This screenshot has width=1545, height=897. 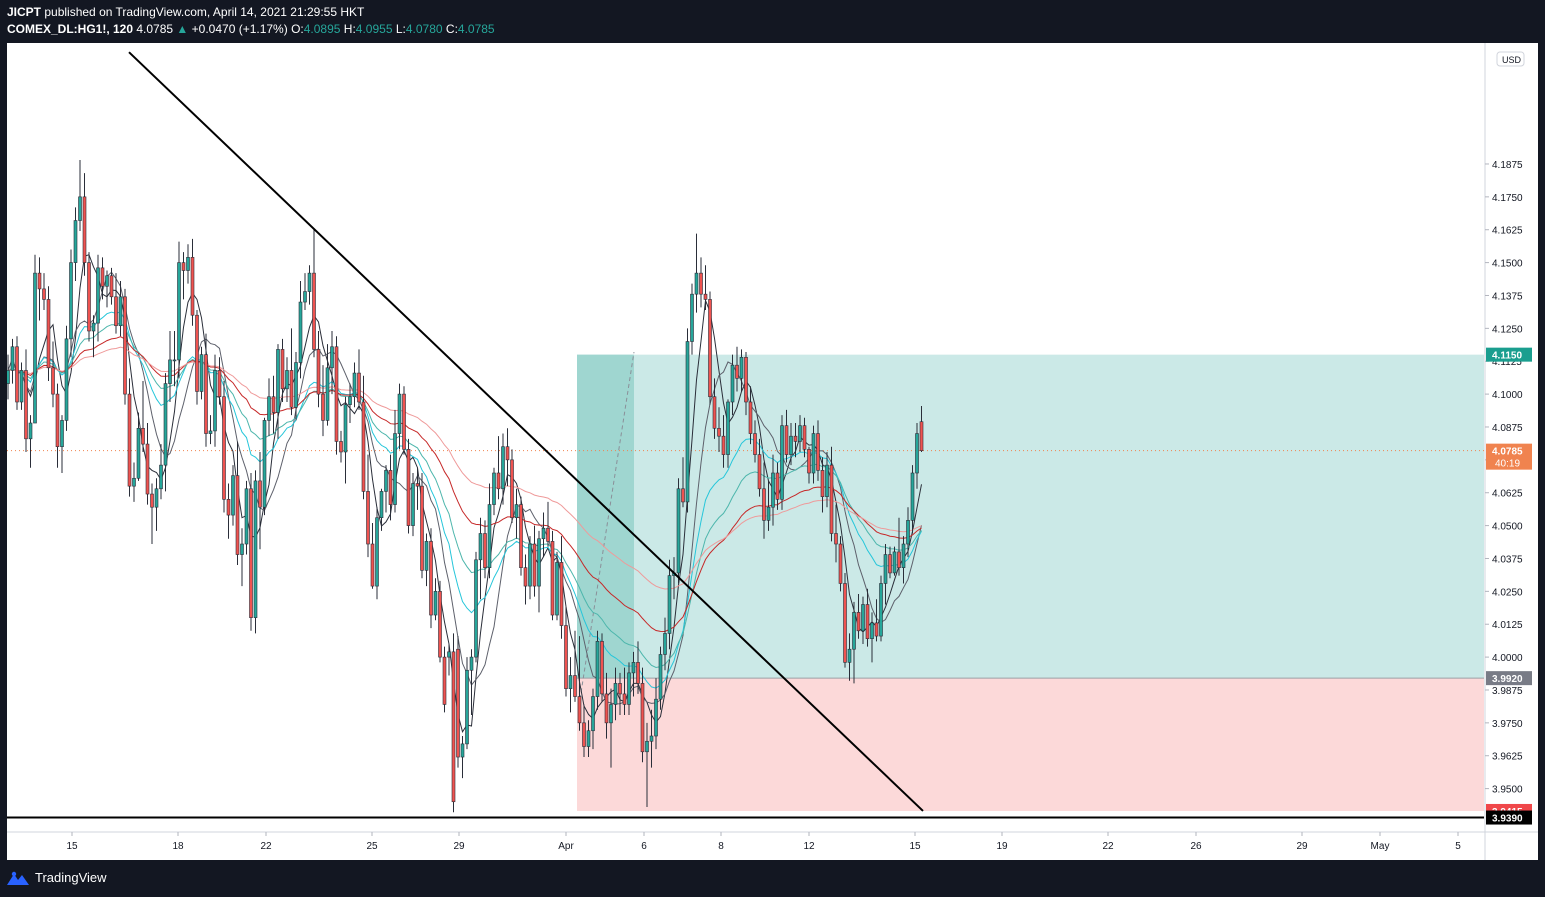 I want to click on time-tick-label: 29, so click(x=459, y=846).